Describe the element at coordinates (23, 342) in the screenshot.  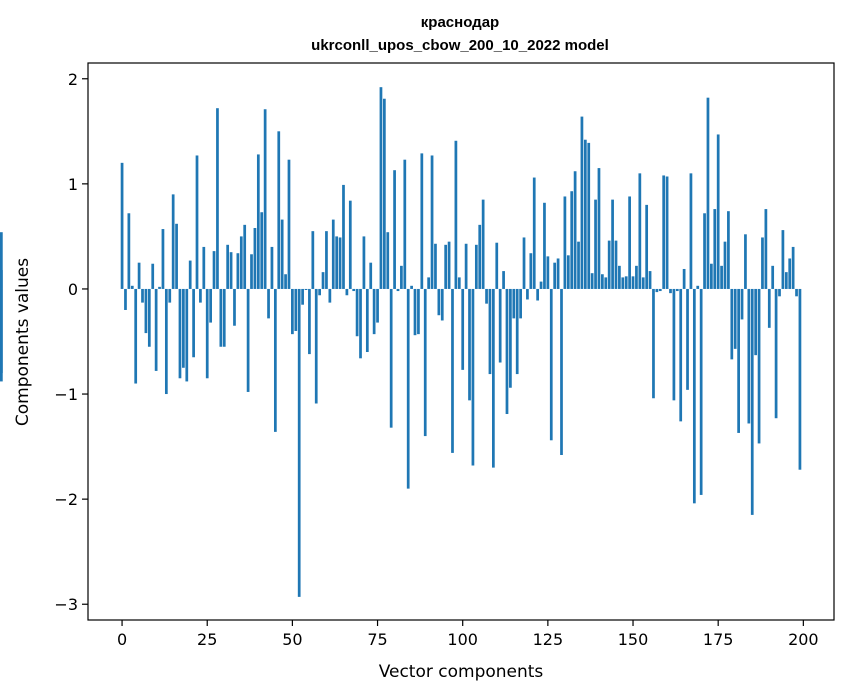
I see `y-axis-label: Components values` at that location.